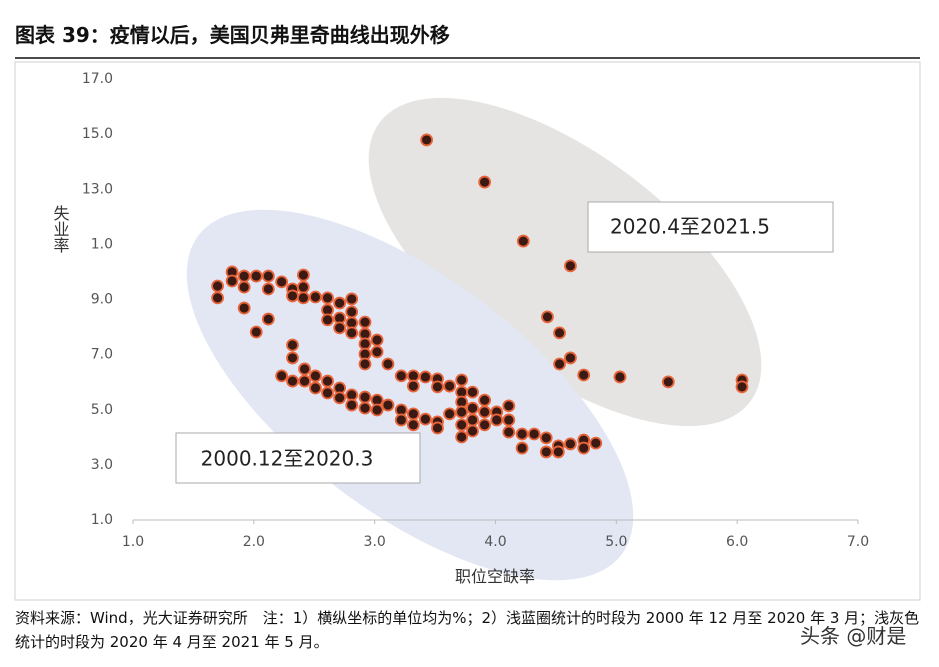 This screenshot has height=667, width=939. I want to click on x-tick-label: 3.0, so click(375, 542).